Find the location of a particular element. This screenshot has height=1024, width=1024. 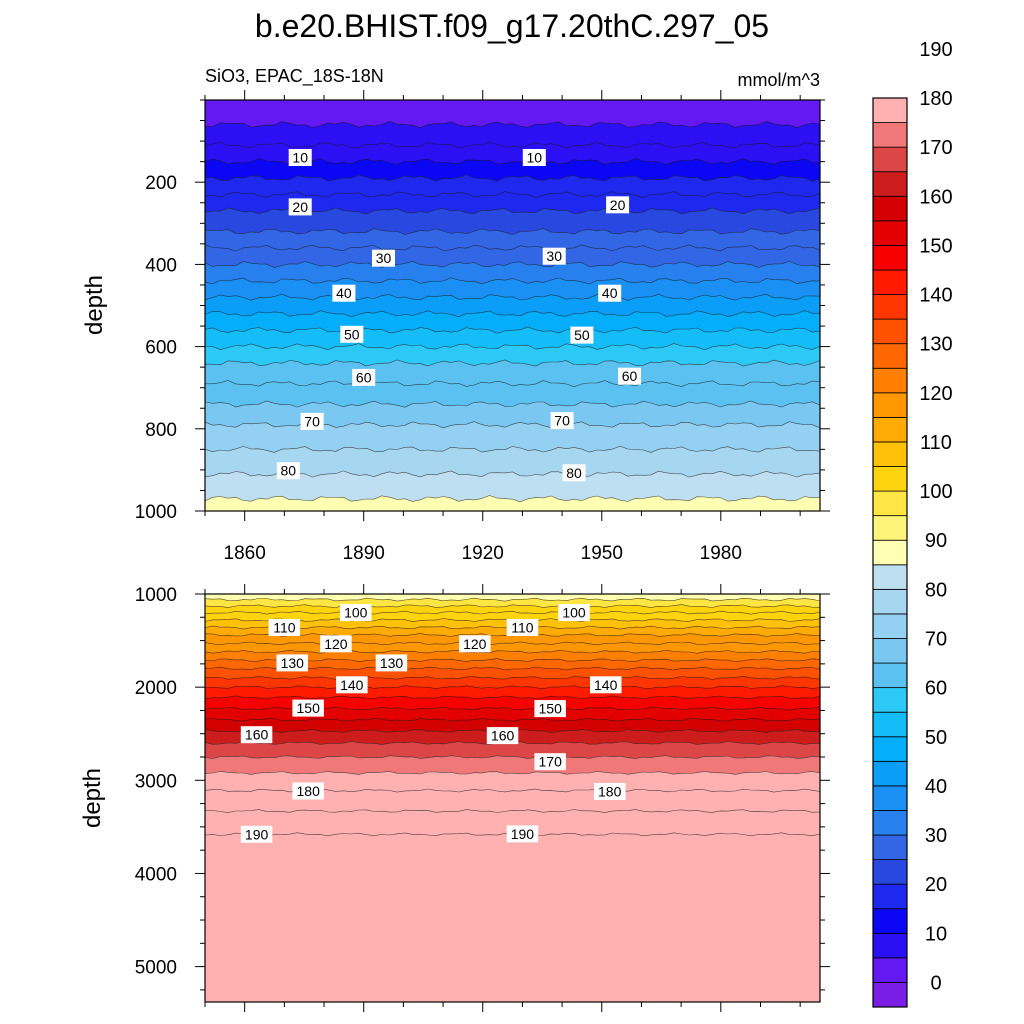

contour-label: 150 is located at coordinates (550, 709).